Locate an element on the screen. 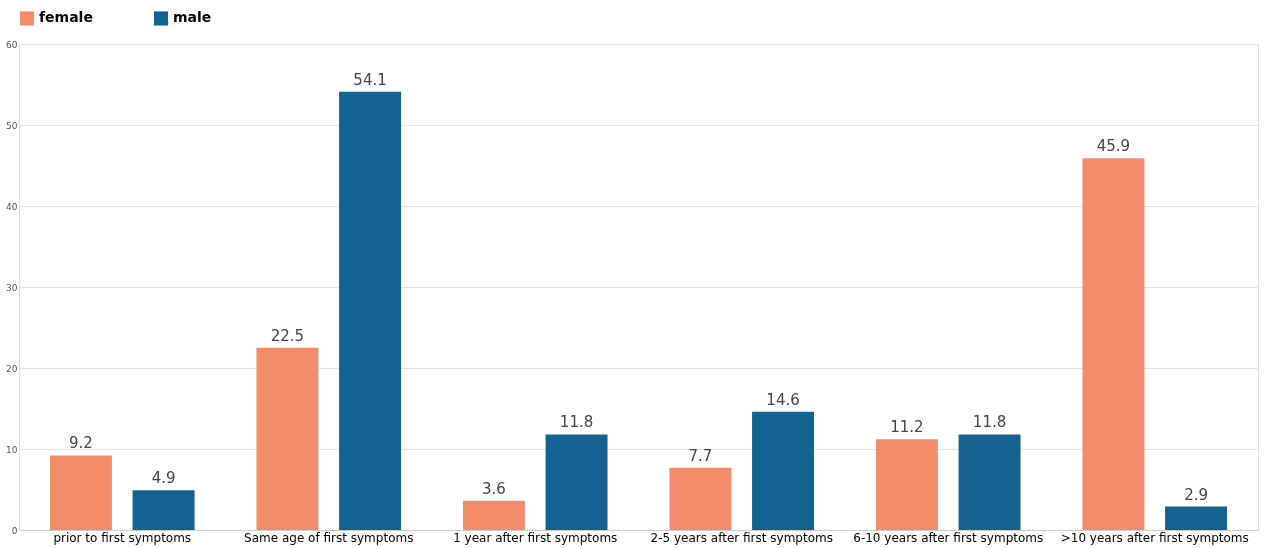 This screenshot has height=548, width=1268. y-tick-label: 50 is located at coordinates (12, 125).